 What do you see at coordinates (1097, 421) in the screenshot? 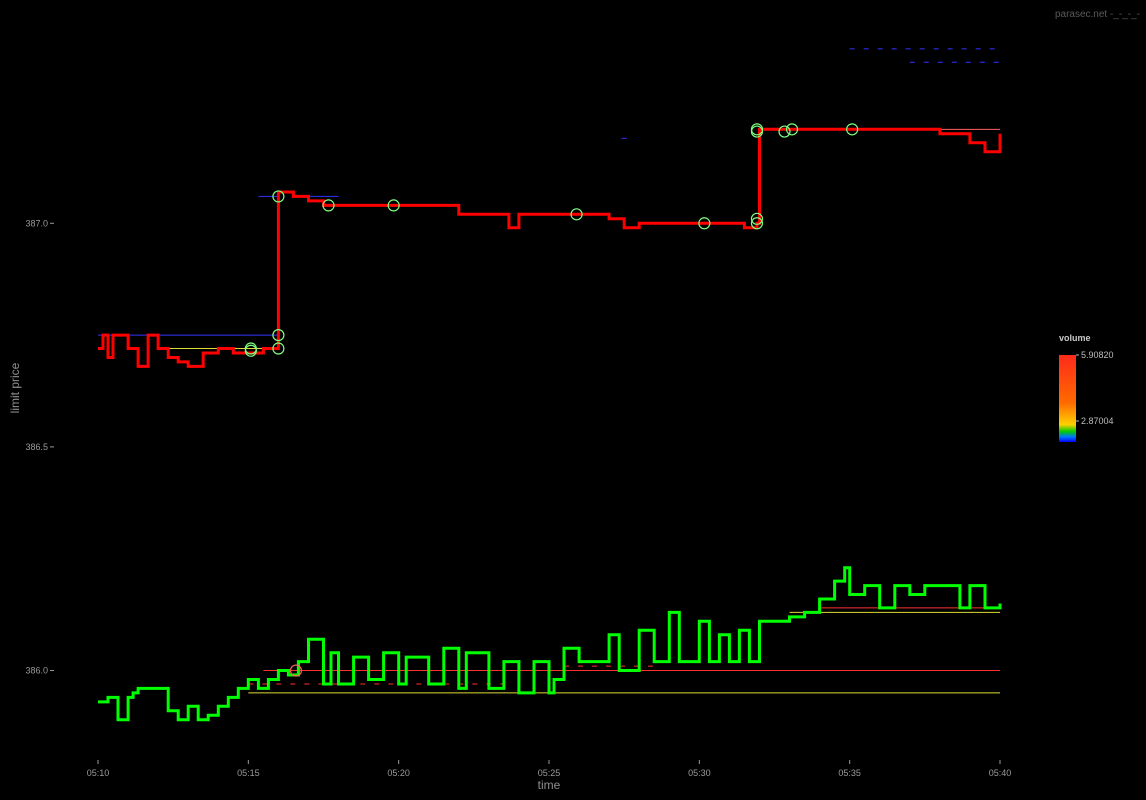
I see `legend-label-1: 2.87004` at bounding box center [1097, 421].